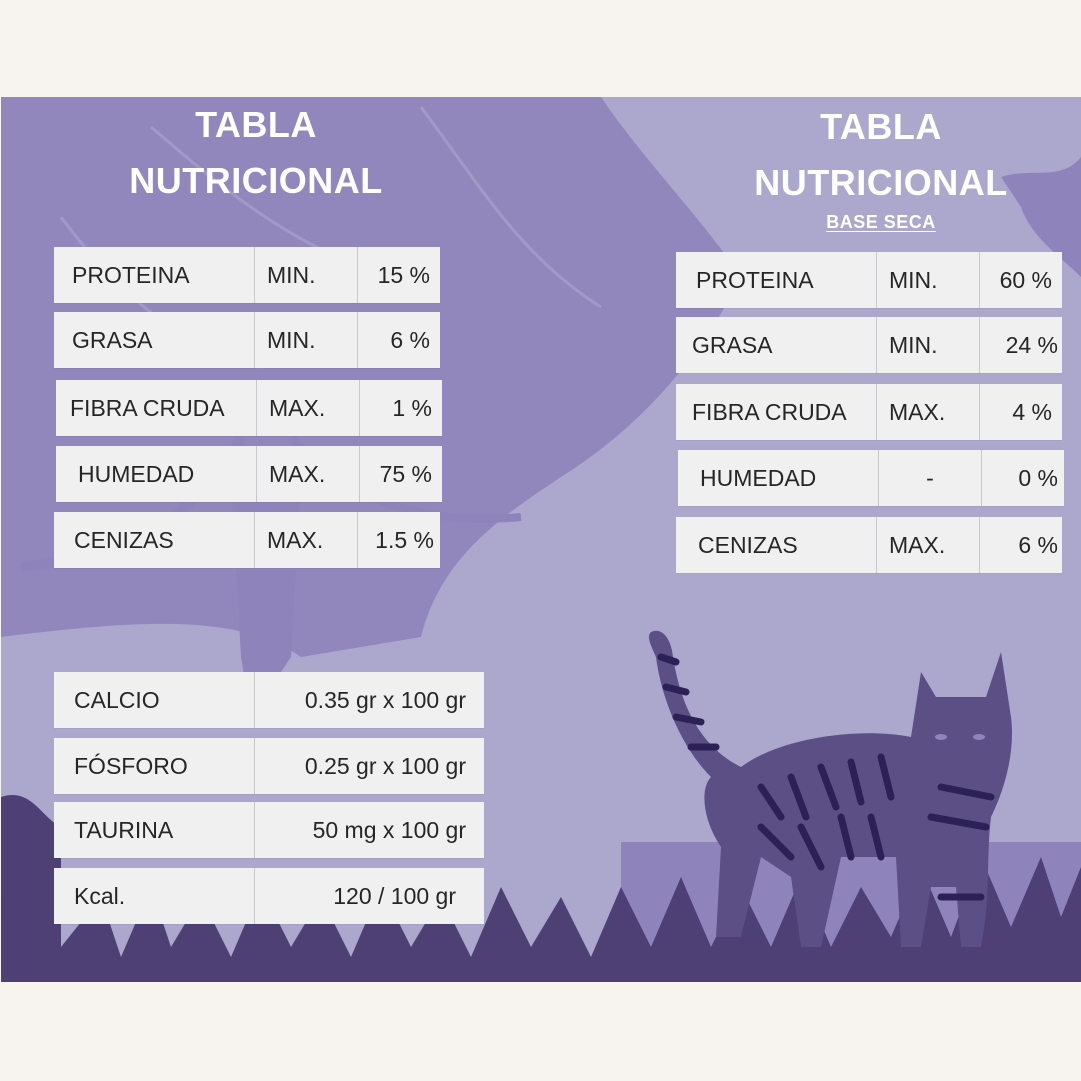 The height and width of the screenshot is (1081, 1081). I want to click on nutrient-name: Kcal., so click(100, 895).